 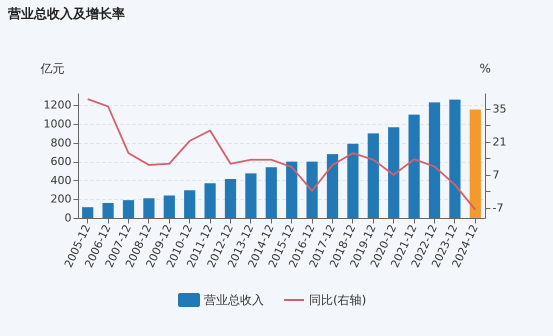 I want to click on legend-label: 同比(右轴), so click(x=337, y=300).